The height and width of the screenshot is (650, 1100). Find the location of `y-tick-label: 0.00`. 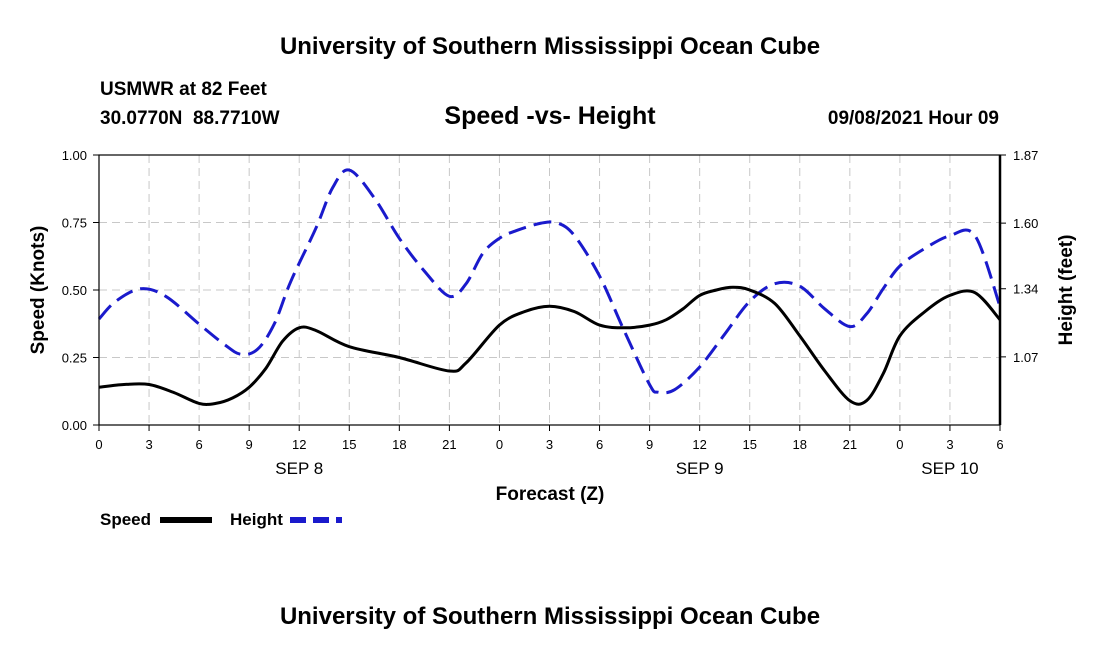

y-tick-label: 0.00 is located at coordinates (74, 425).